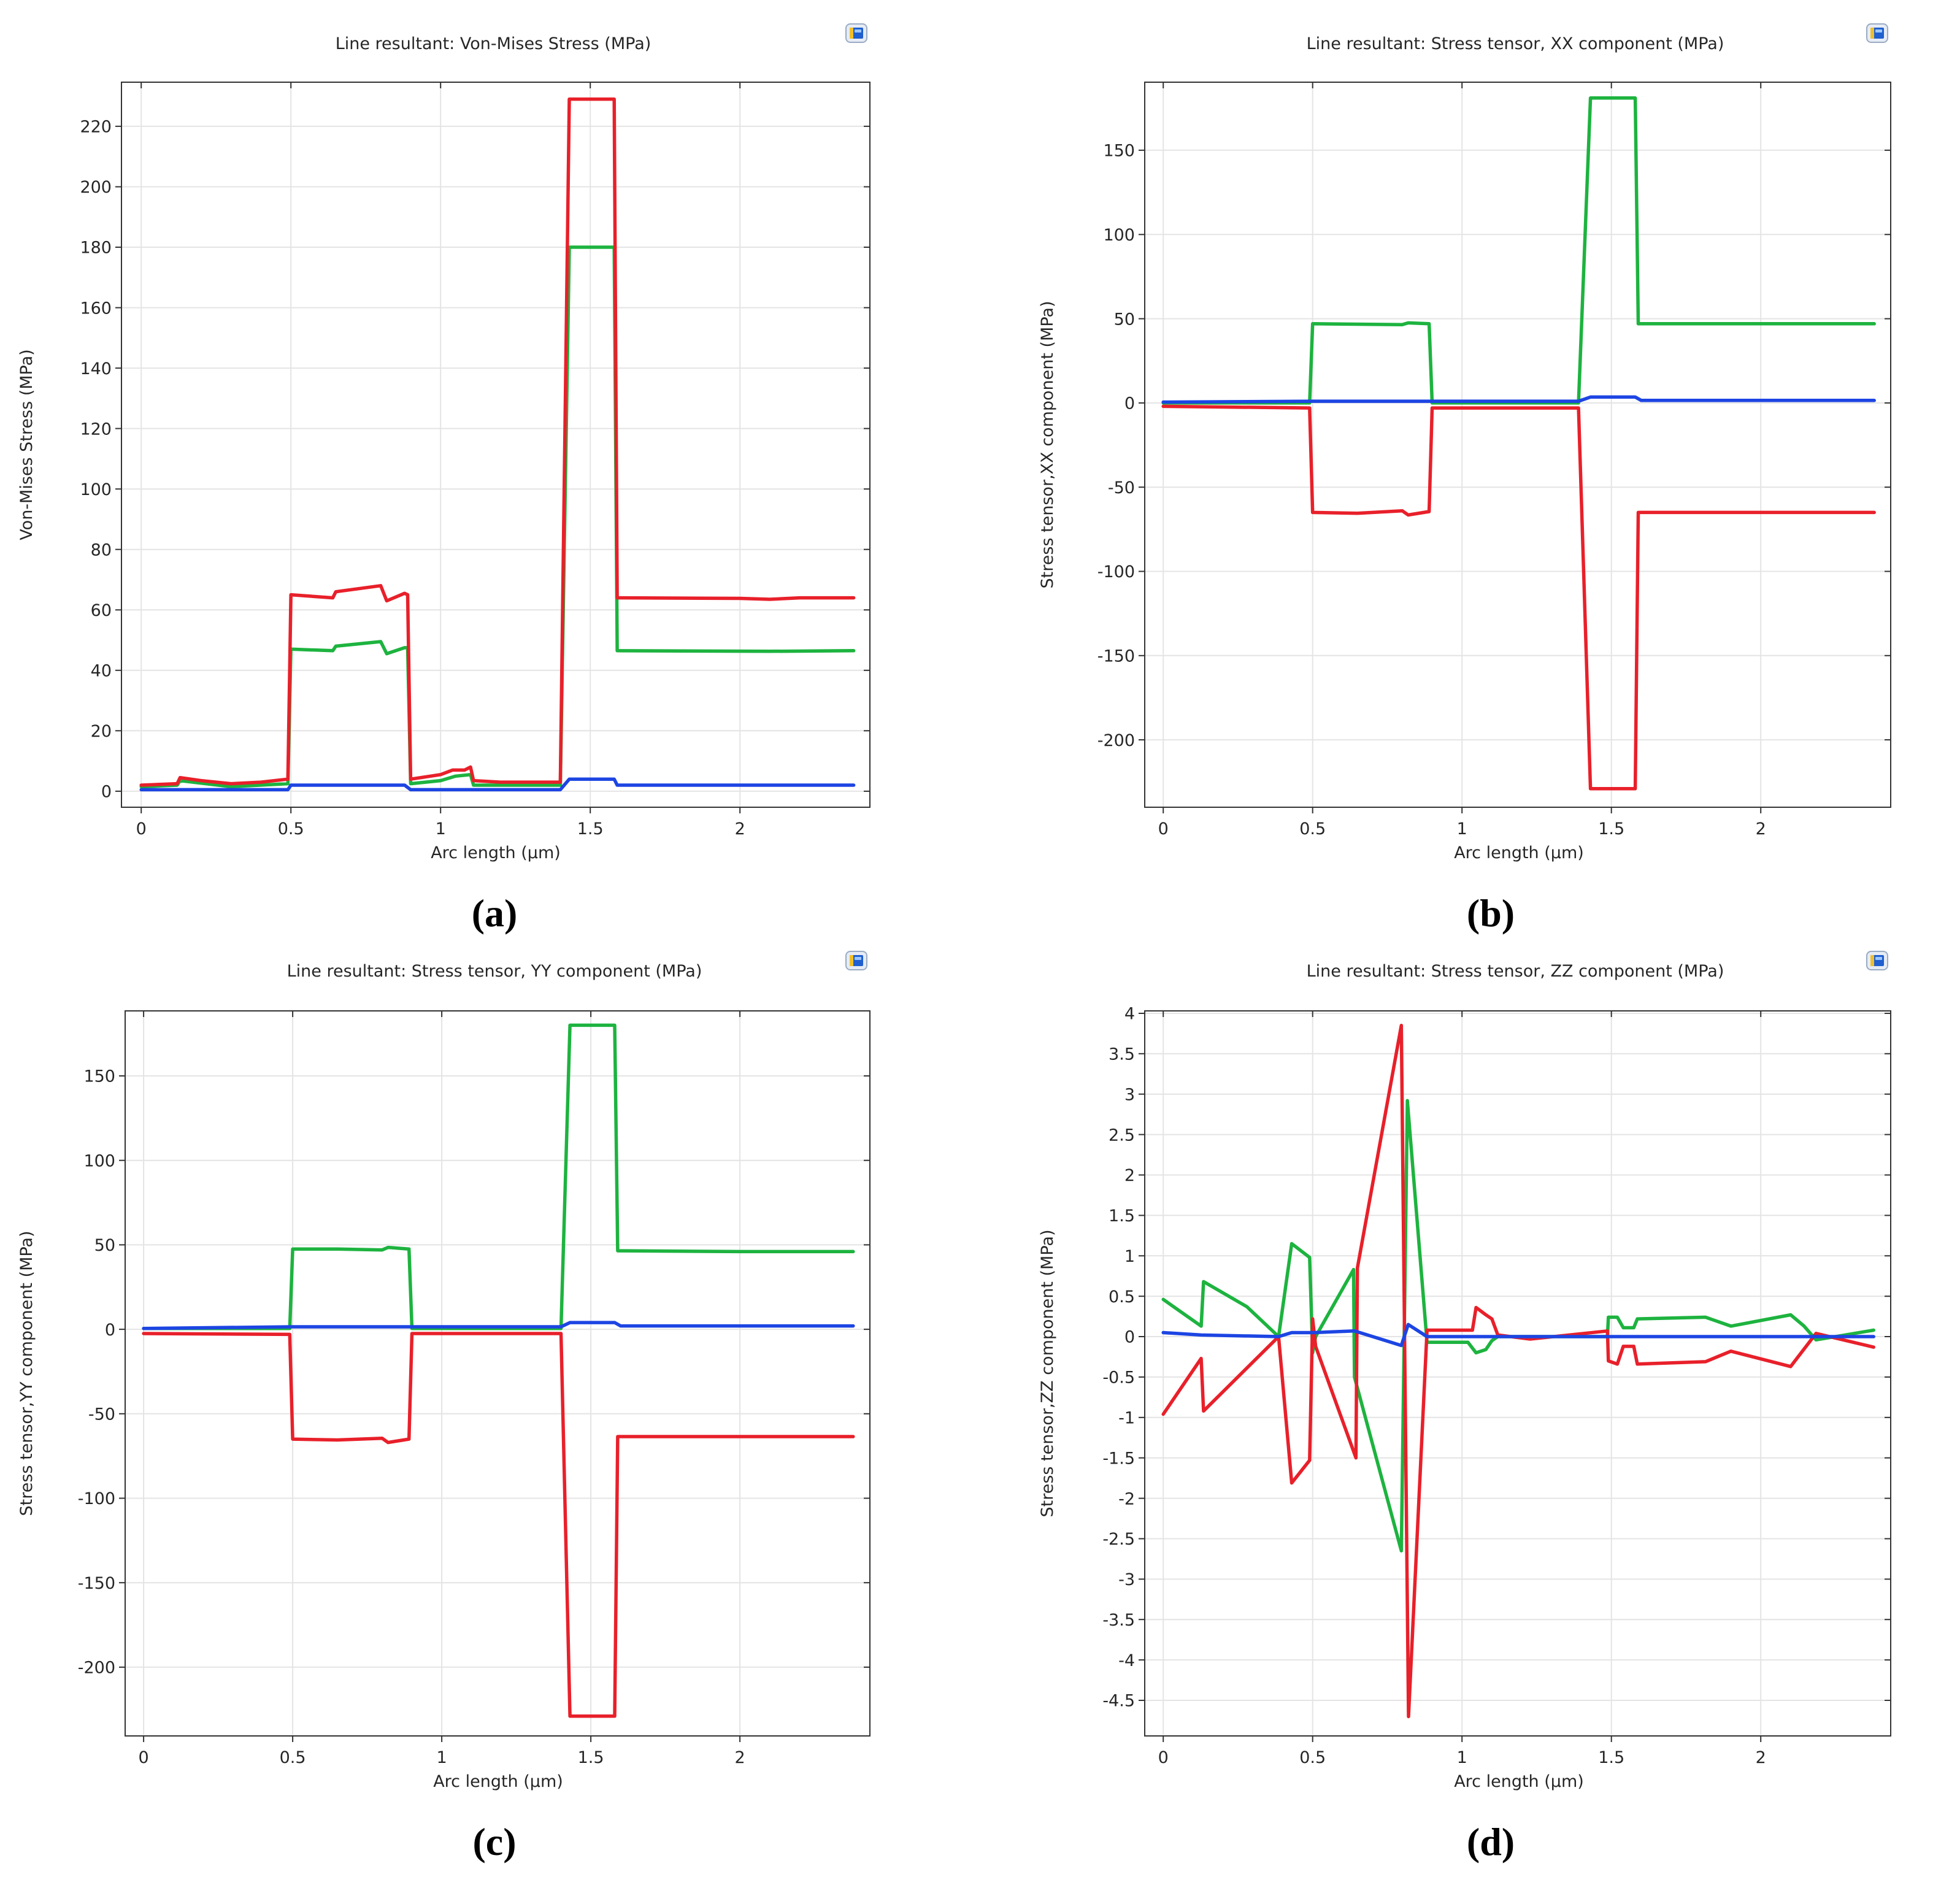 The height and width of the screenshot is (1904, 1941). What do you see at coordinates (96, 308) in the screenshot?
I see `y-tick-label: 160` at bounding box center [96, 308].